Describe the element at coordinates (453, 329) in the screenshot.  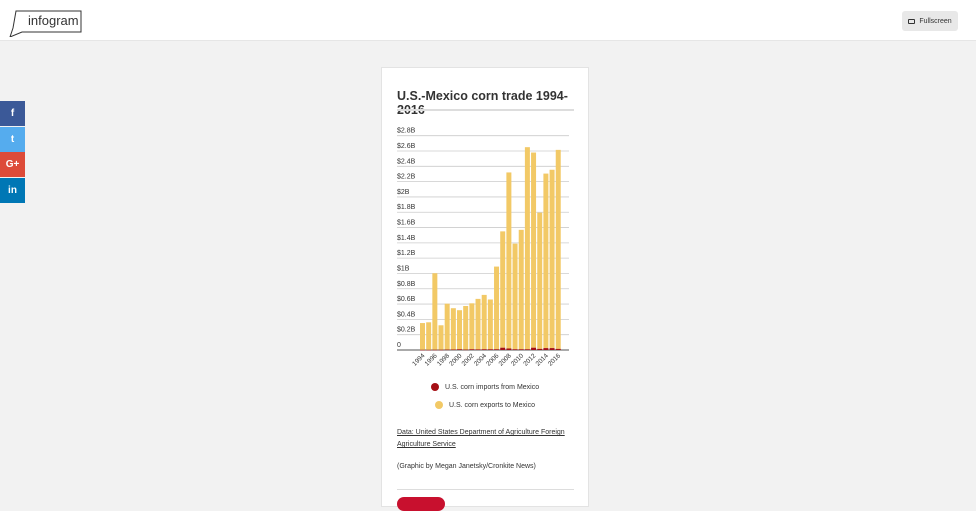
I see `bar-exports-1999` at that location.